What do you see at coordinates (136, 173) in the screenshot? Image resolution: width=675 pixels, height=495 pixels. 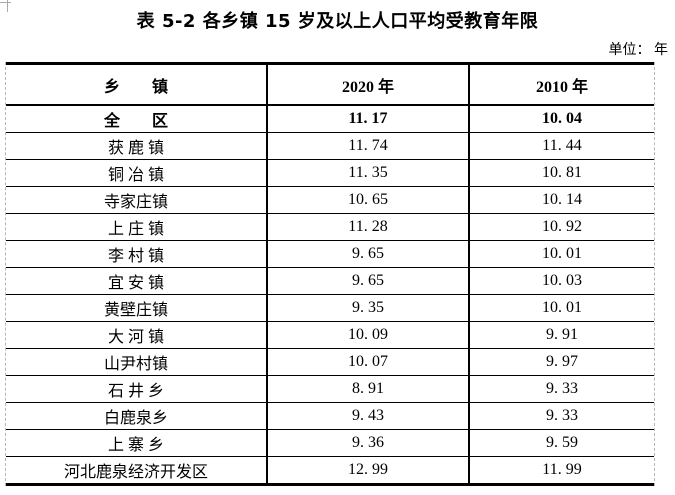 I see `cell-township: 铜 冶 镇` at bounding box center [136, 173].